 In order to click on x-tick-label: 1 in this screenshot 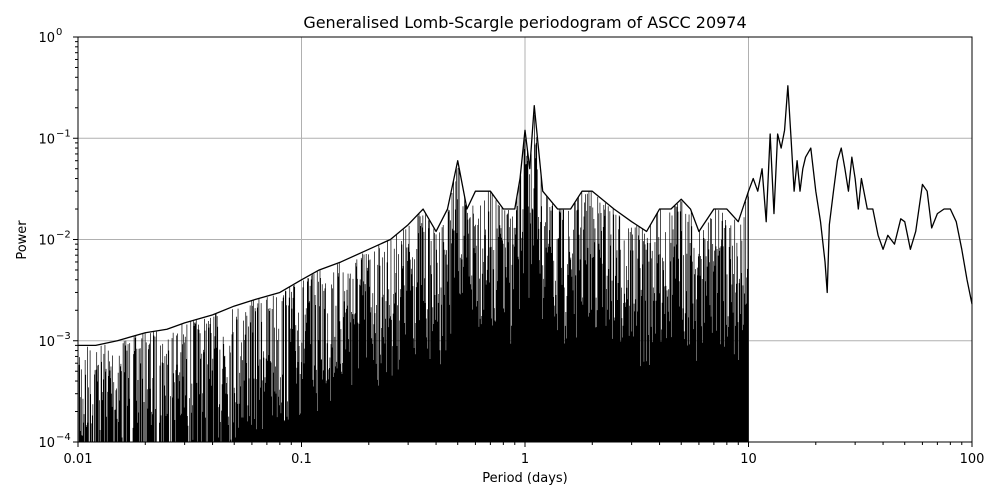, I will do `click(525, 459)`.